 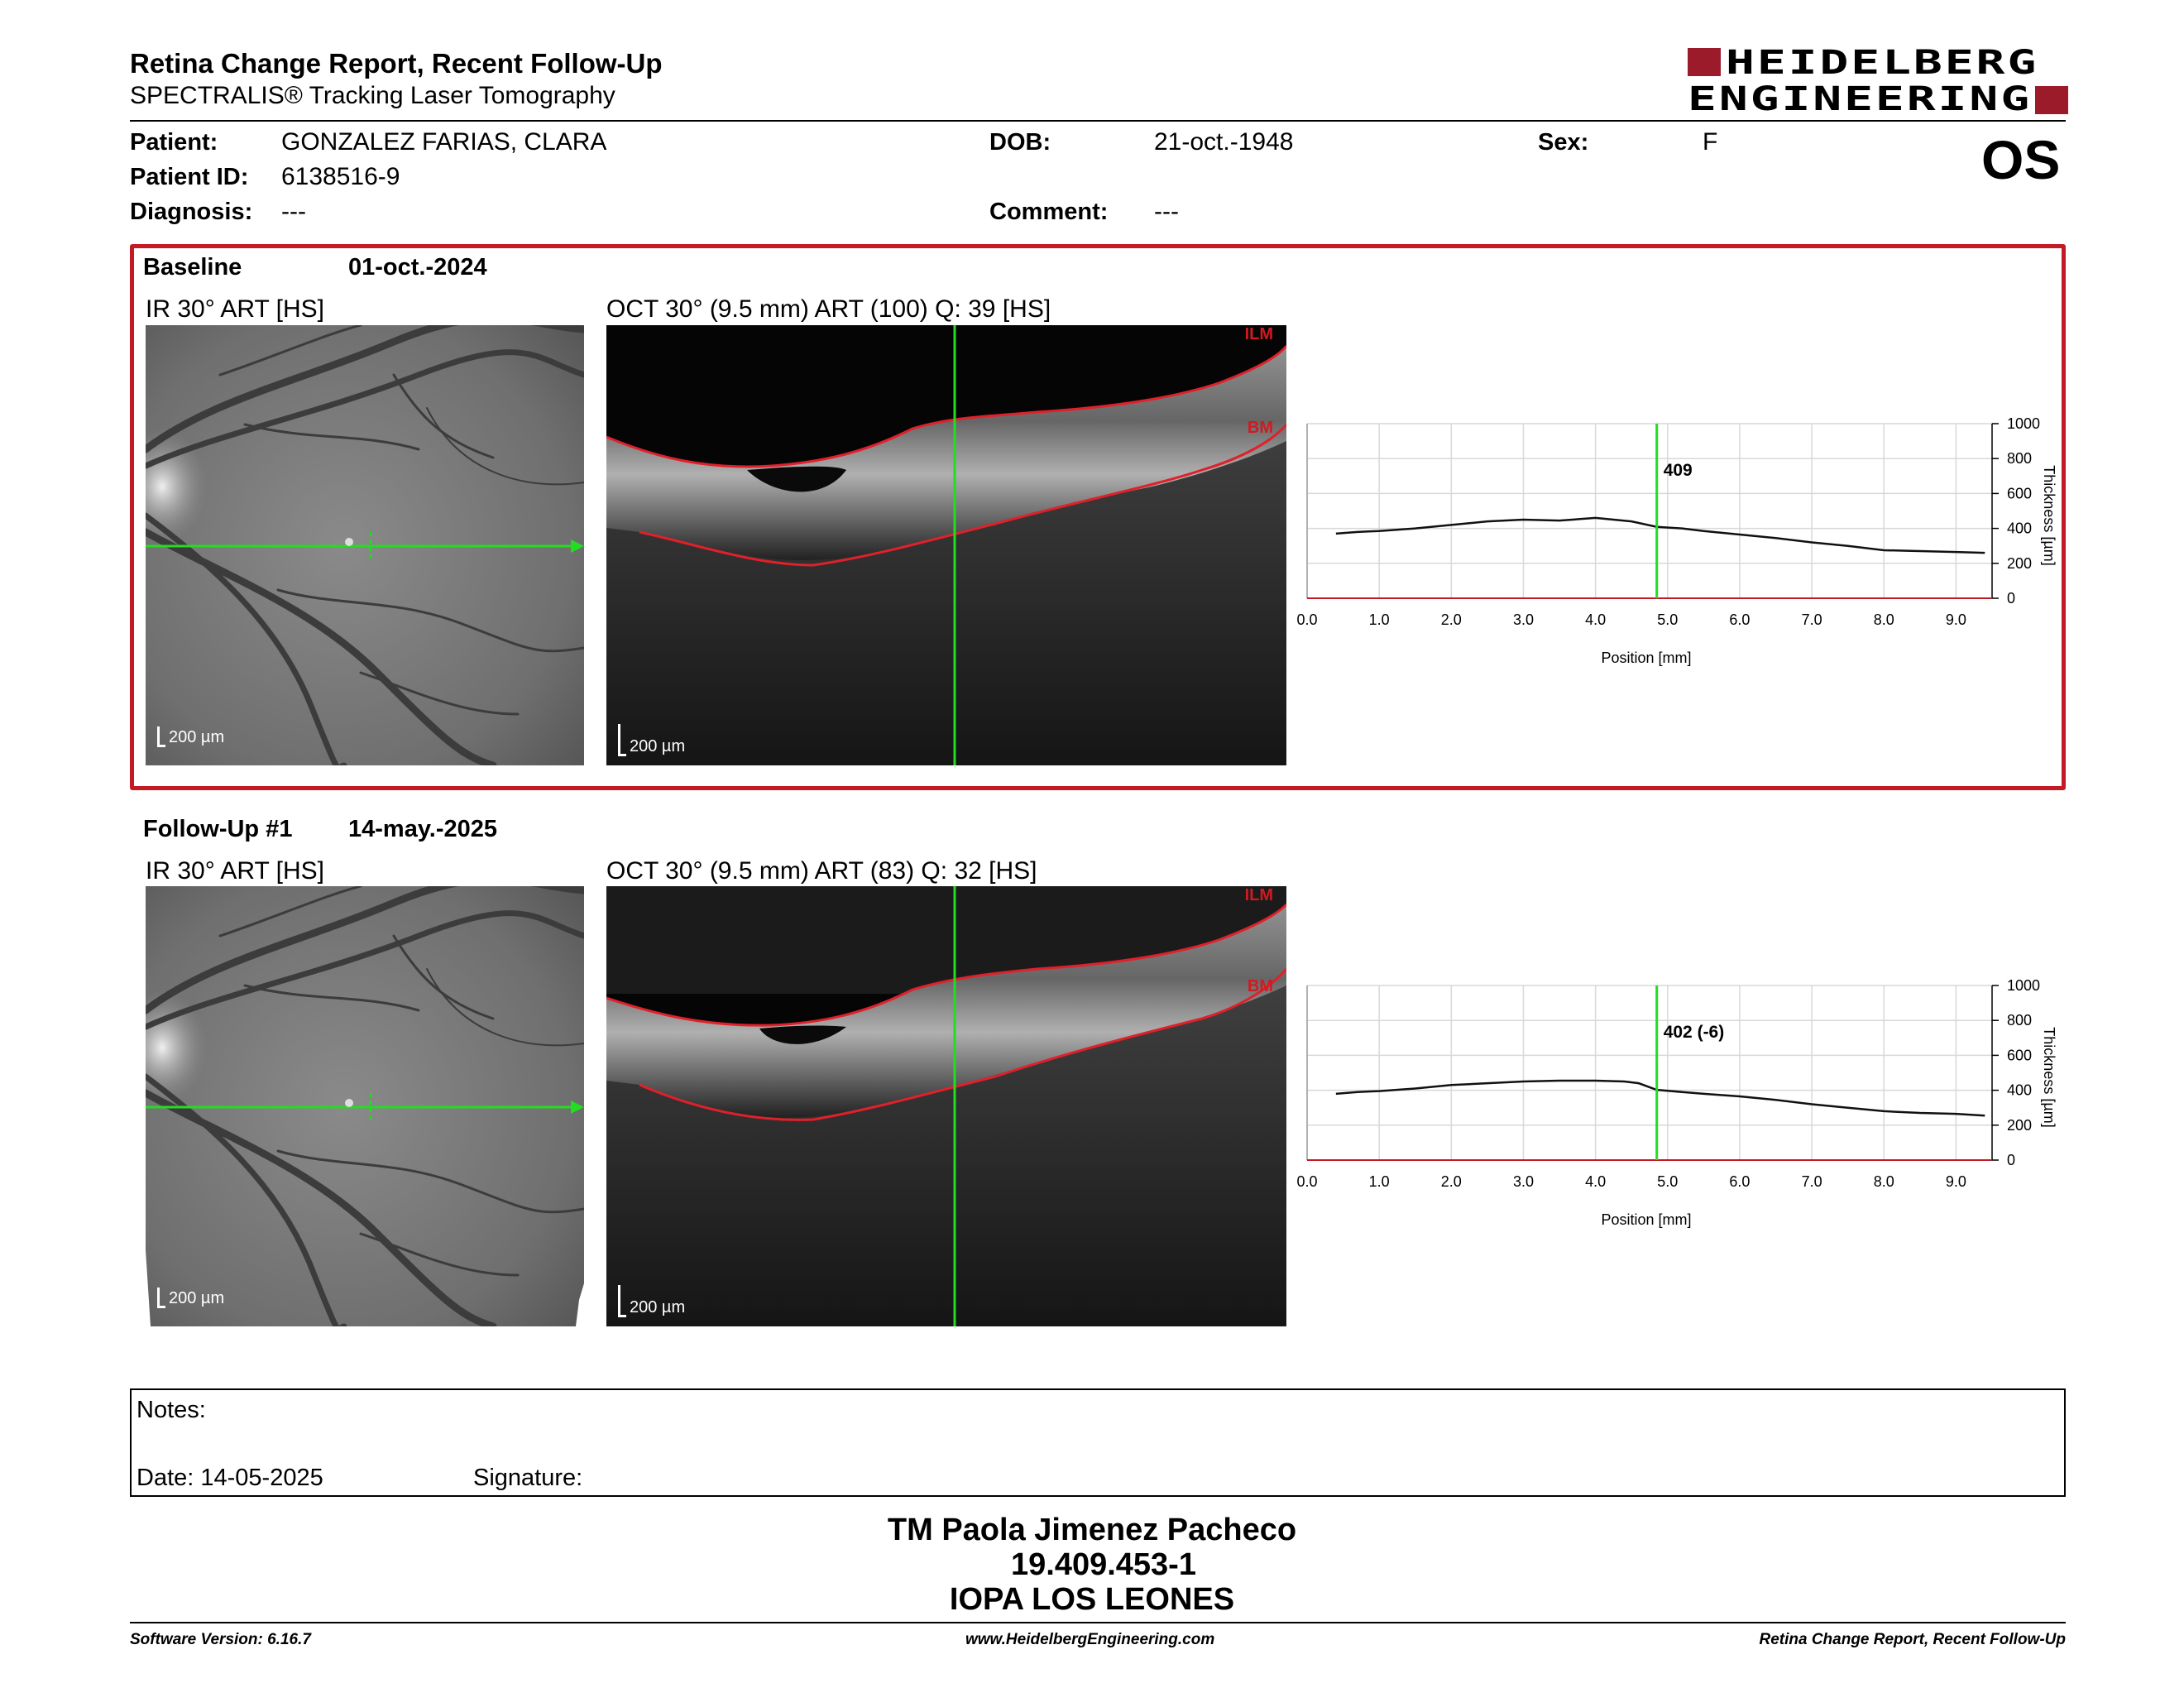 What do you see at coordinates (1098, 1622) in the screenshot?
I see `footer-rule` at bounding box center [1098, 1622].